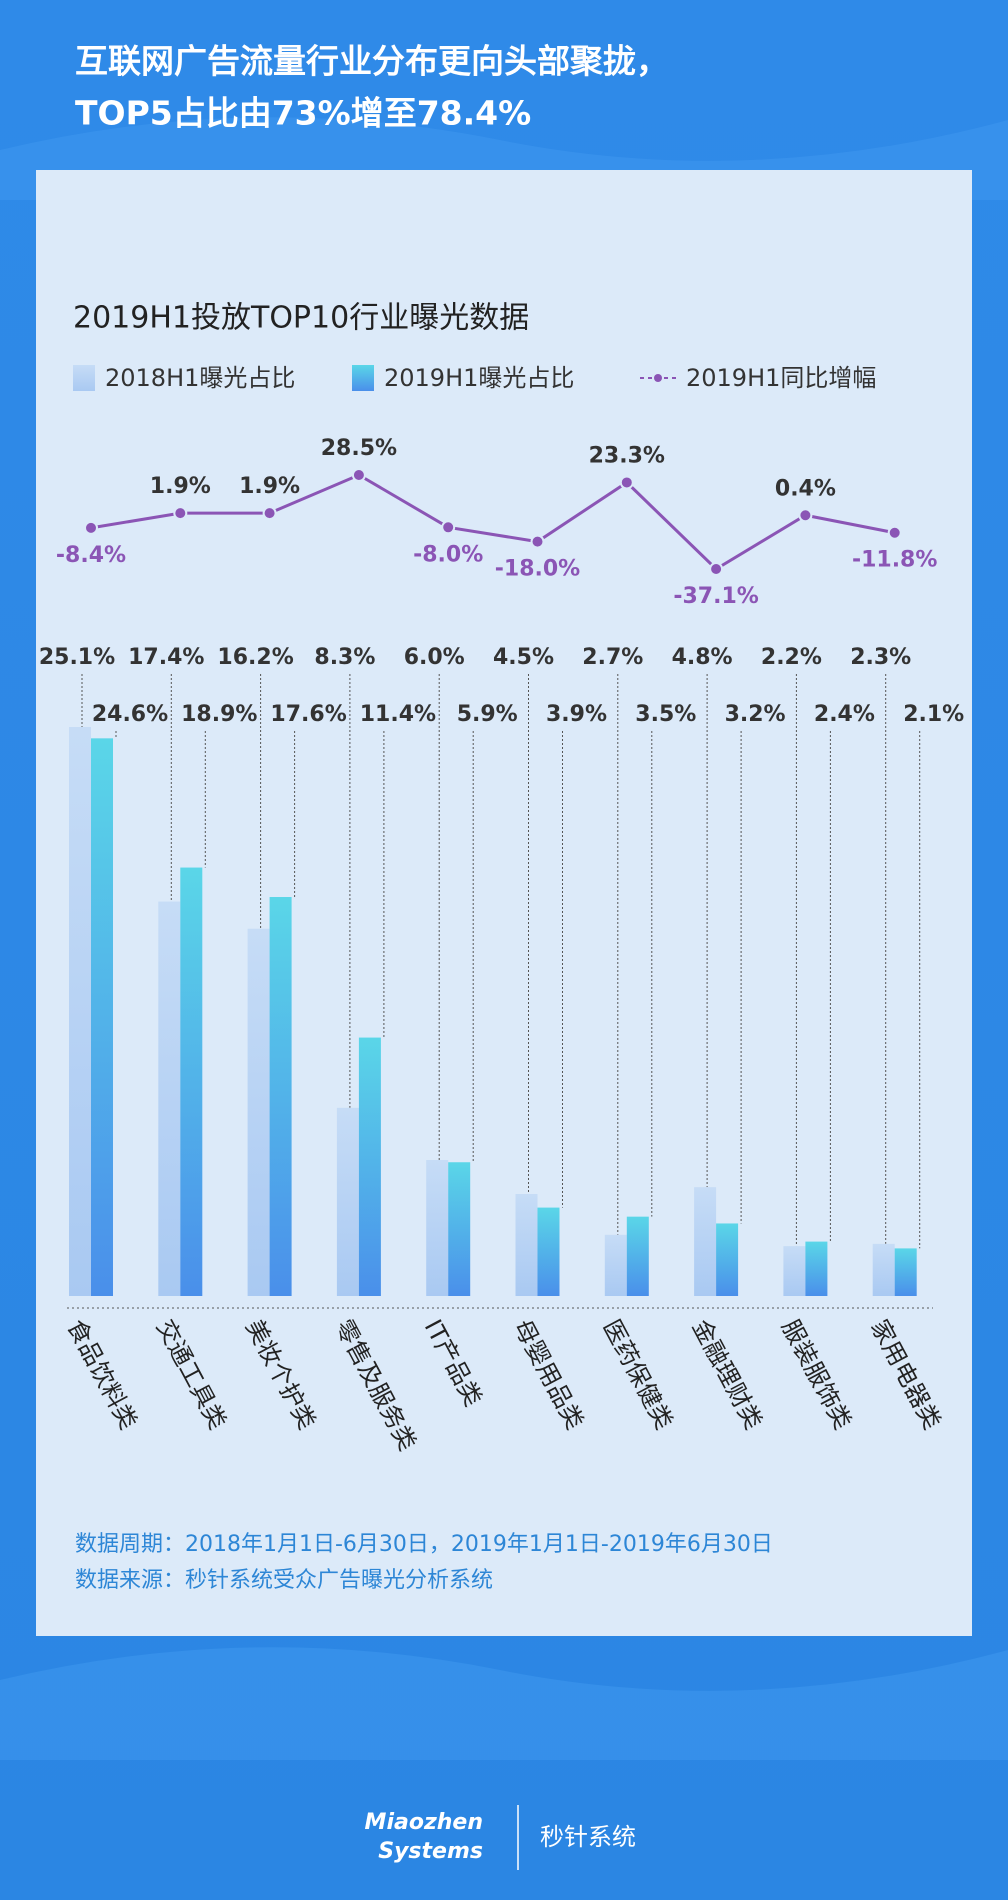 Image resolution: width=1008 pixels, height=1904 pixels. Describe the element at coordinates (894, 560) in the screenshot. I see `line-label: -11.8%` at that location.